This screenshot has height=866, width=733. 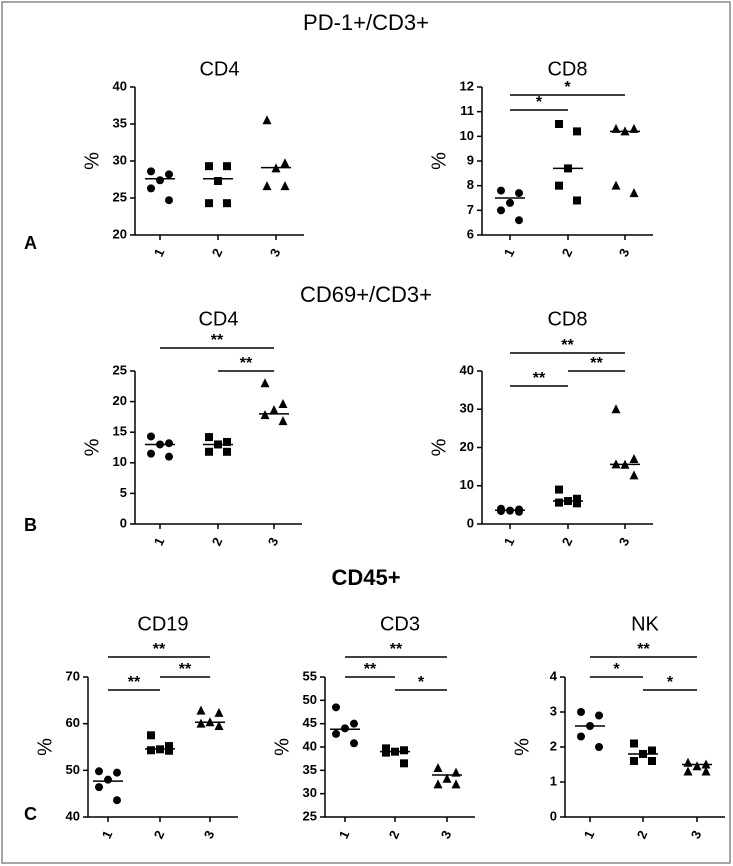 What do you see at coordinates (162, 624) in the screenshot?
I see `chart-title: CD19` at bounding box center [162, 624].